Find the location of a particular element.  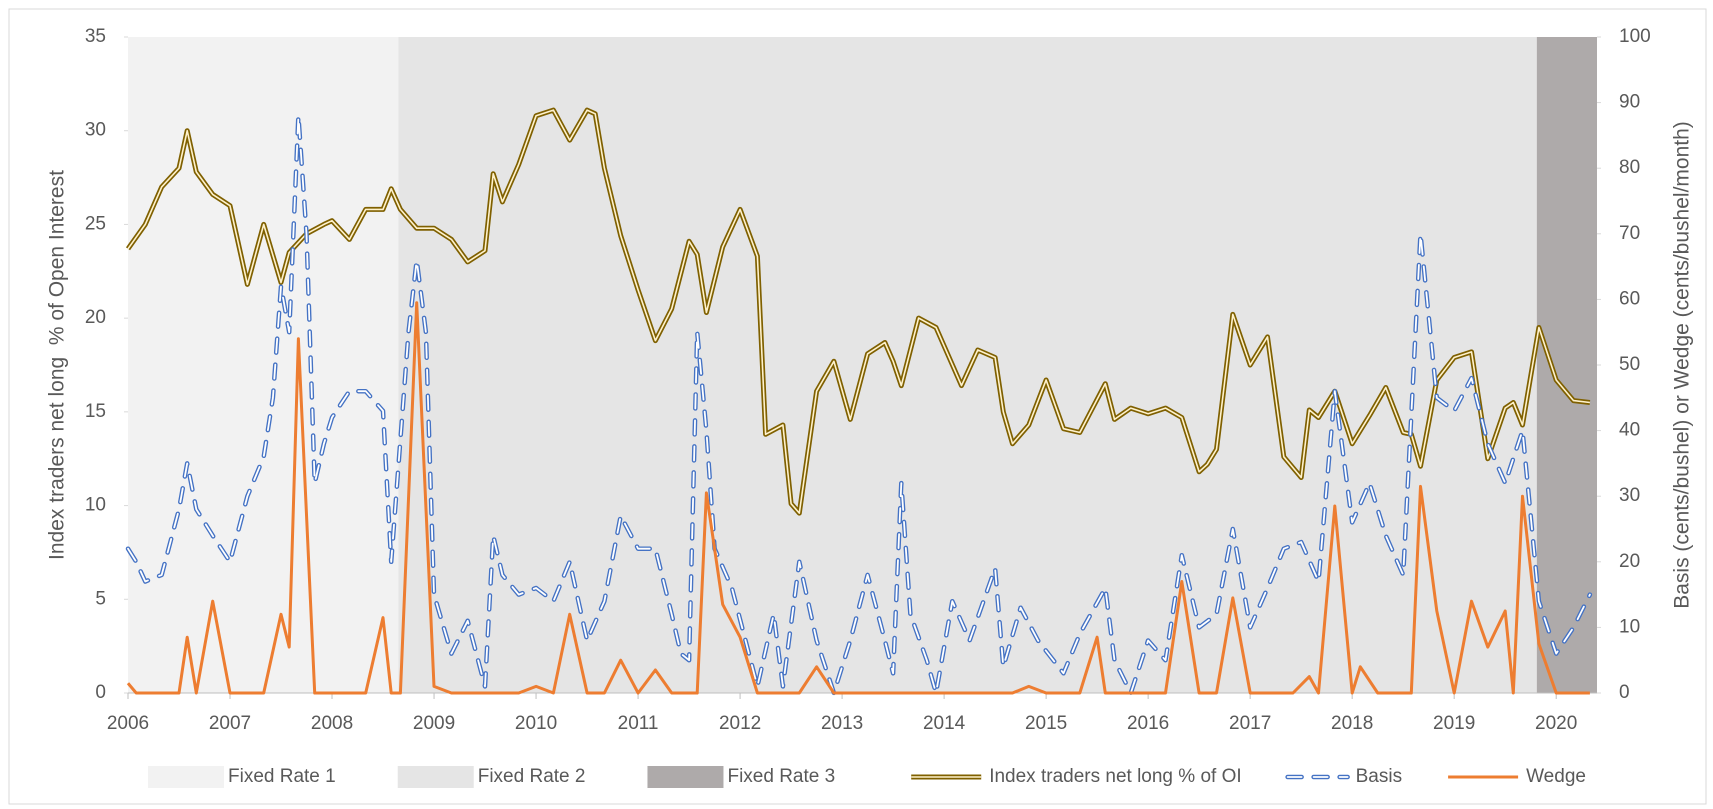

y-tick-label: 25 is located at coordinates (95, 223).